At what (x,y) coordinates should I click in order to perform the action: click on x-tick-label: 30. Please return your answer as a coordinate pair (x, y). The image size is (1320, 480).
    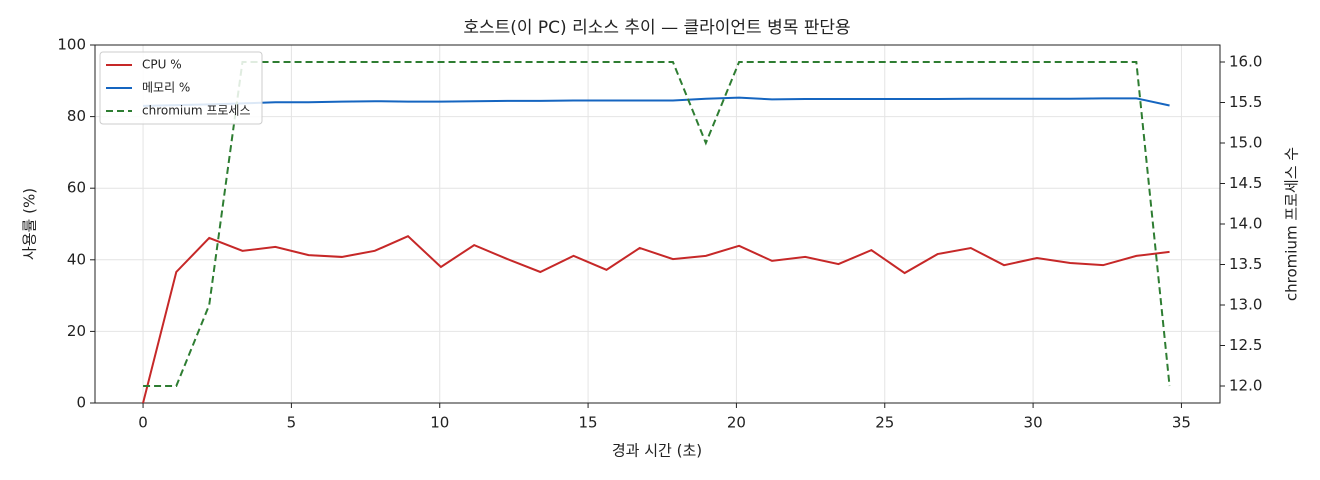
    Looking at the image, I should click on (1033, 423).